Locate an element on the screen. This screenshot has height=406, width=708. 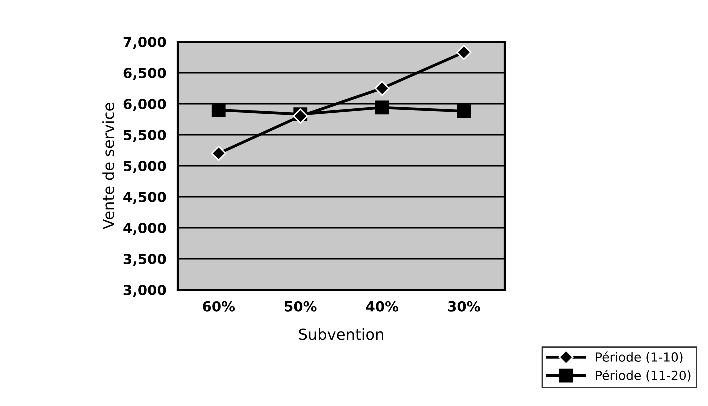
y-tick-label: 4,500 is located at coordinates (145, 198).